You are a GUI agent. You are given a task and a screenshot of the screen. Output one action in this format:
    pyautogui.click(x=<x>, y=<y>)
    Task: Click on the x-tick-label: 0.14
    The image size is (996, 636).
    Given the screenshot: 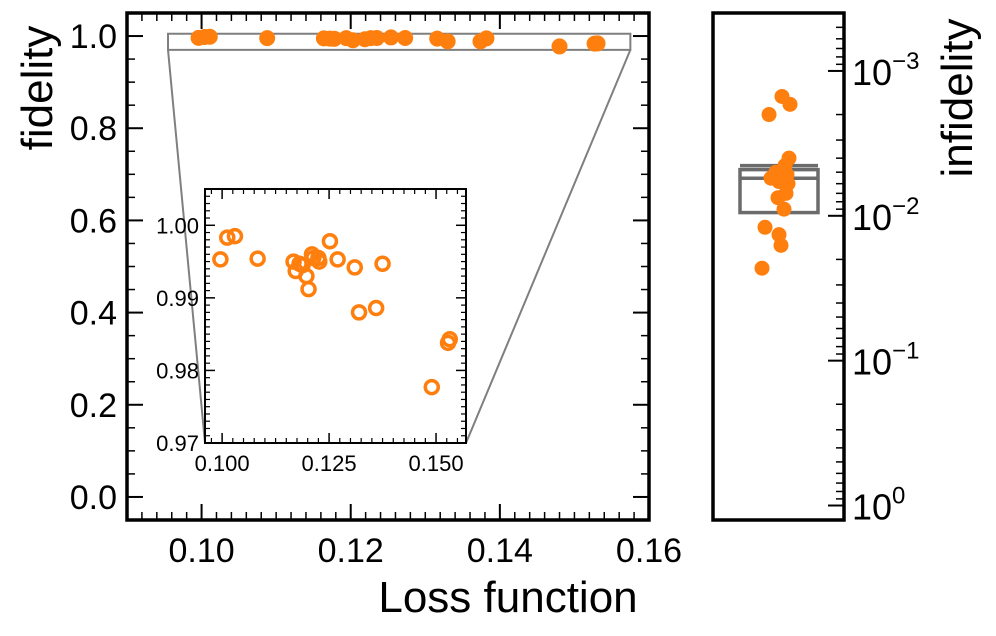 What is the action you would take?
    pyautogui.click(x=500, y=551)
    